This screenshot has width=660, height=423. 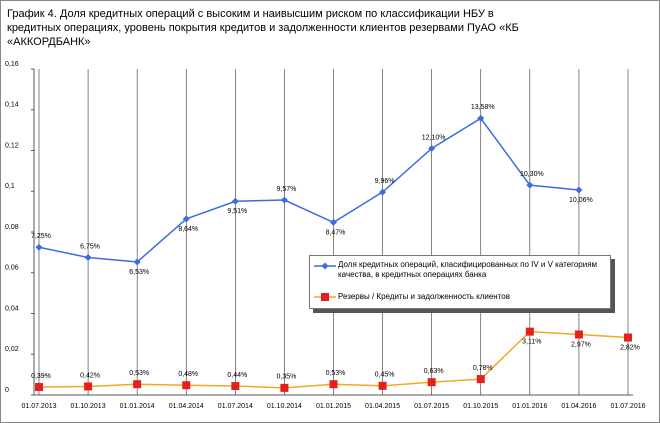 I want to click on y-tick-label: 0,04, so click(x=12, y=308).